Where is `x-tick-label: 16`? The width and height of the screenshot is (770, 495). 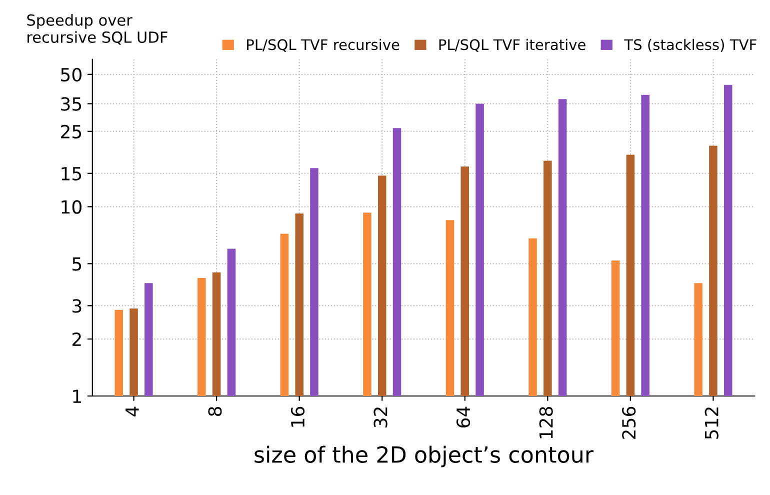
x-tick-label: 16 is located at coordinates (297, 416).